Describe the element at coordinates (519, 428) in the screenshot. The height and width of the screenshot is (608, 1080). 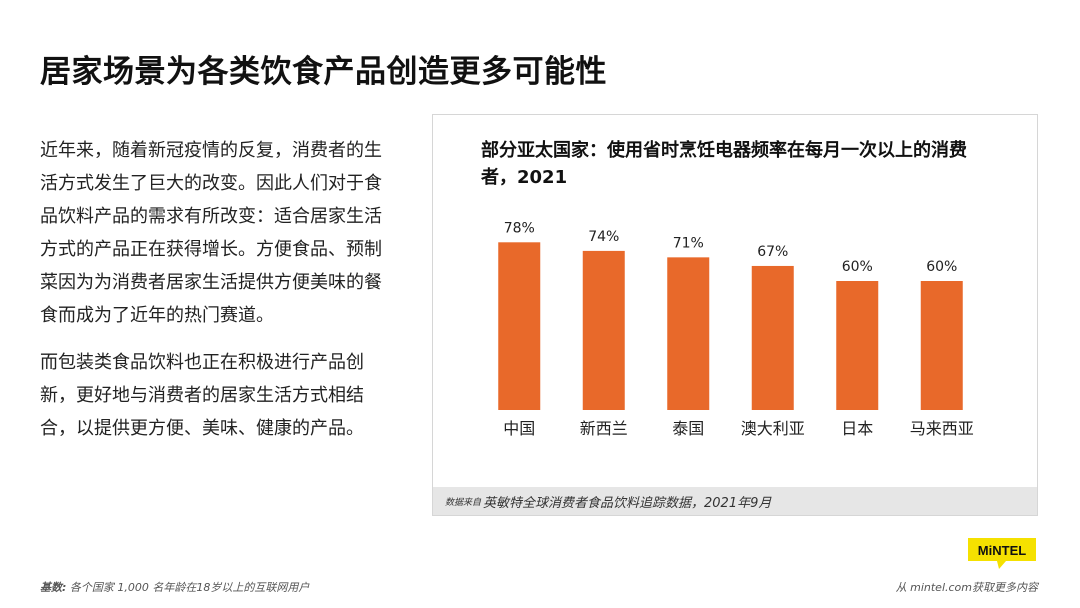
I see `category-label-0: 中国` at that location.